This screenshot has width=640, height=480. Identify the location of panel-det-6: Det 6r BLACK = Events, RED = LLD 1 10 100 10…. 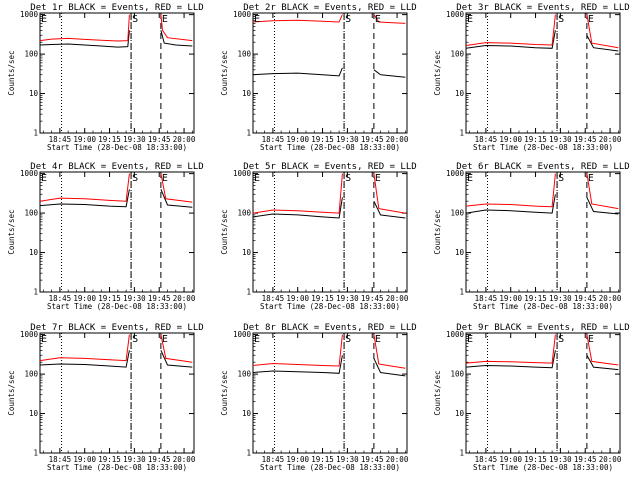
(531, 236).